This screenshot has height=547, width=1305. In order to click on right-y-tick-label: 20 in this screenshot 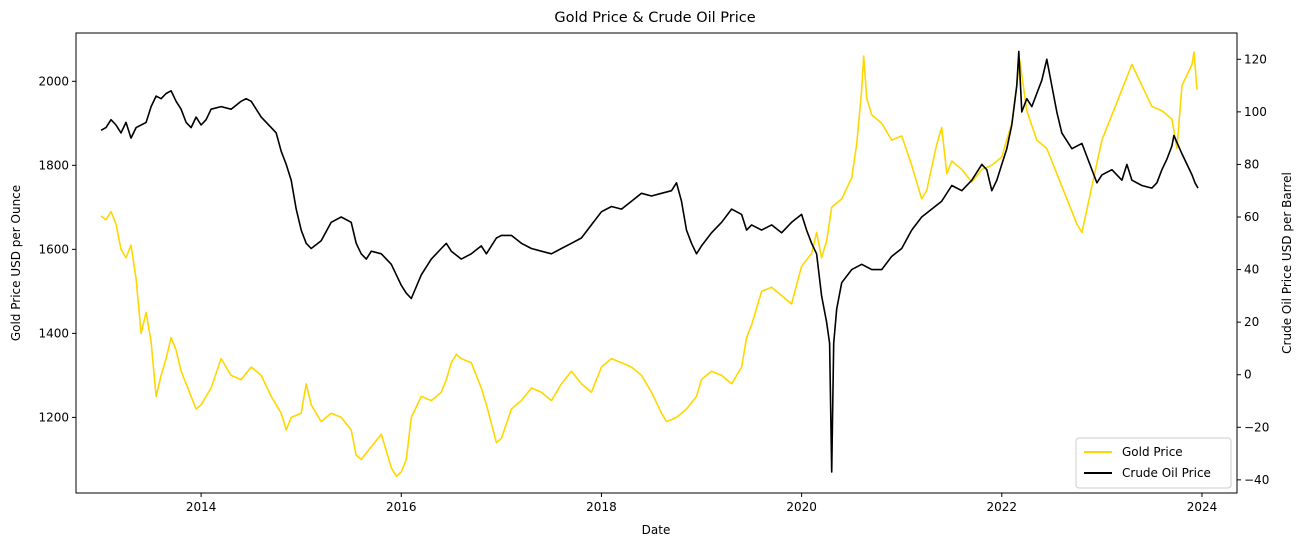, I will do `click(1251, 322)`.